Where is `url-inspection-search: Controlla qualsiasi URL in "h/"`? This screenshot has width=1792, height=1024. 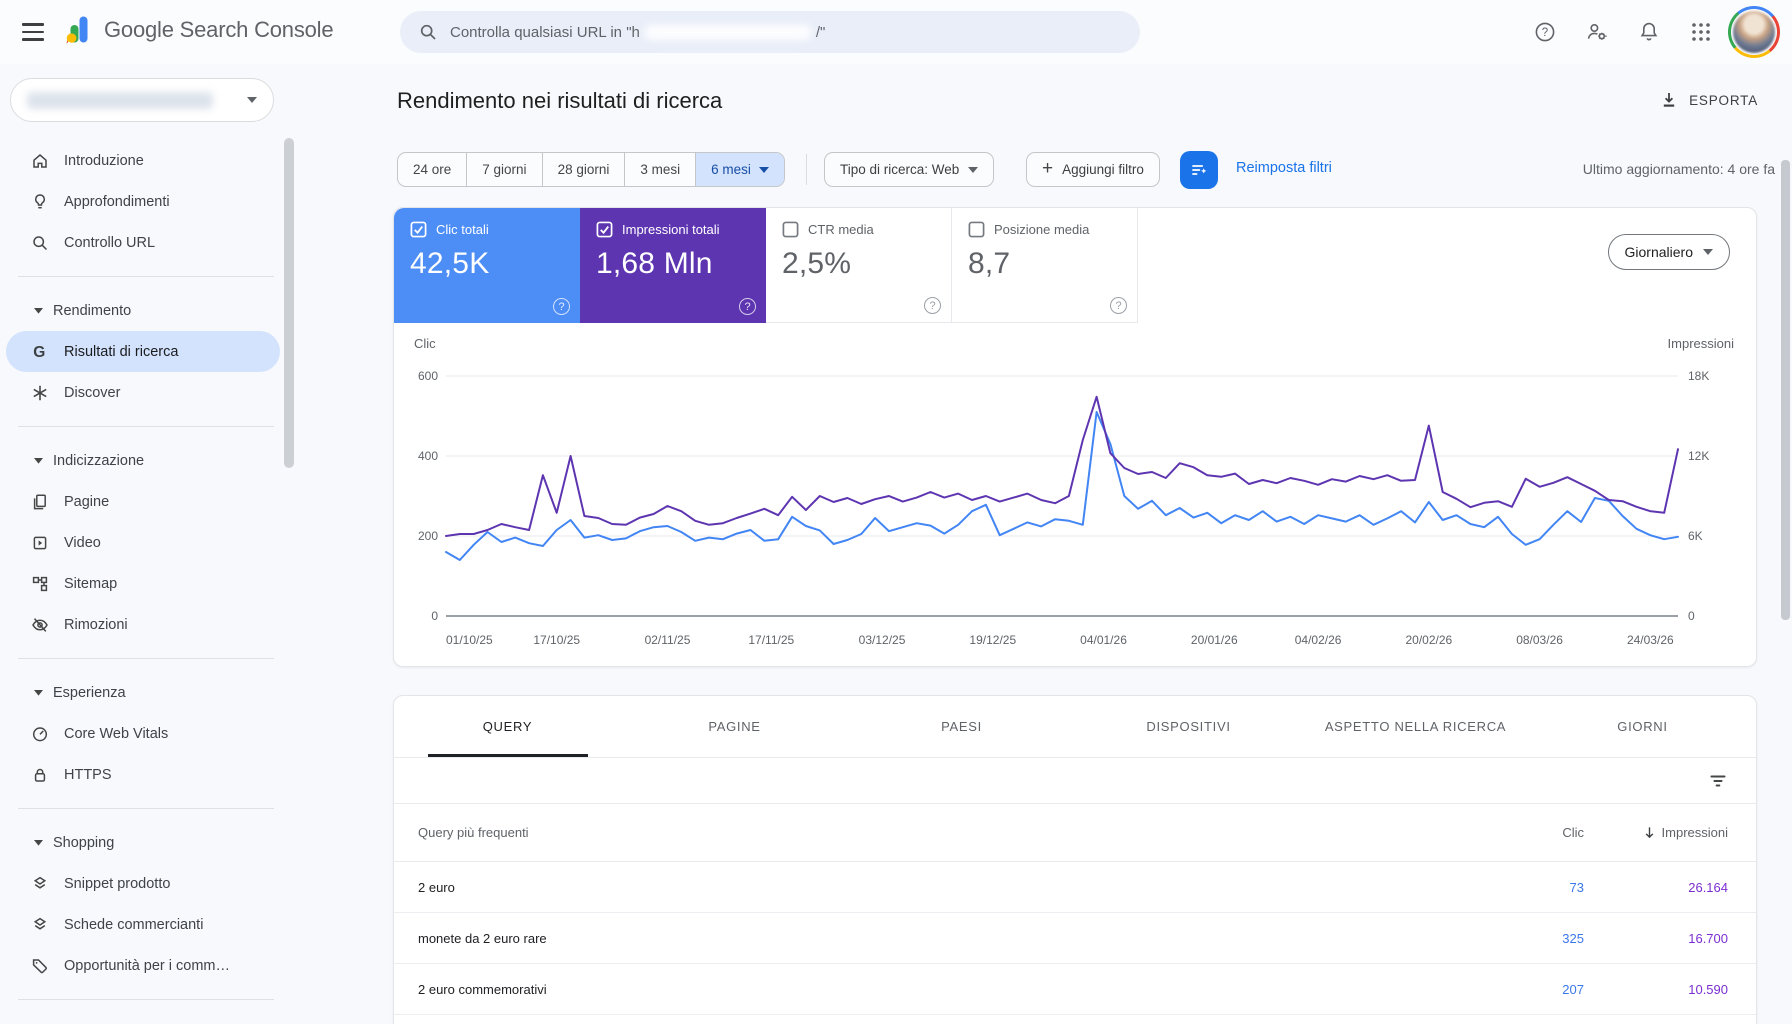 url-inspection-search: Controlla qualsiasi URL in "h/" is located at coordinates (770, 32).